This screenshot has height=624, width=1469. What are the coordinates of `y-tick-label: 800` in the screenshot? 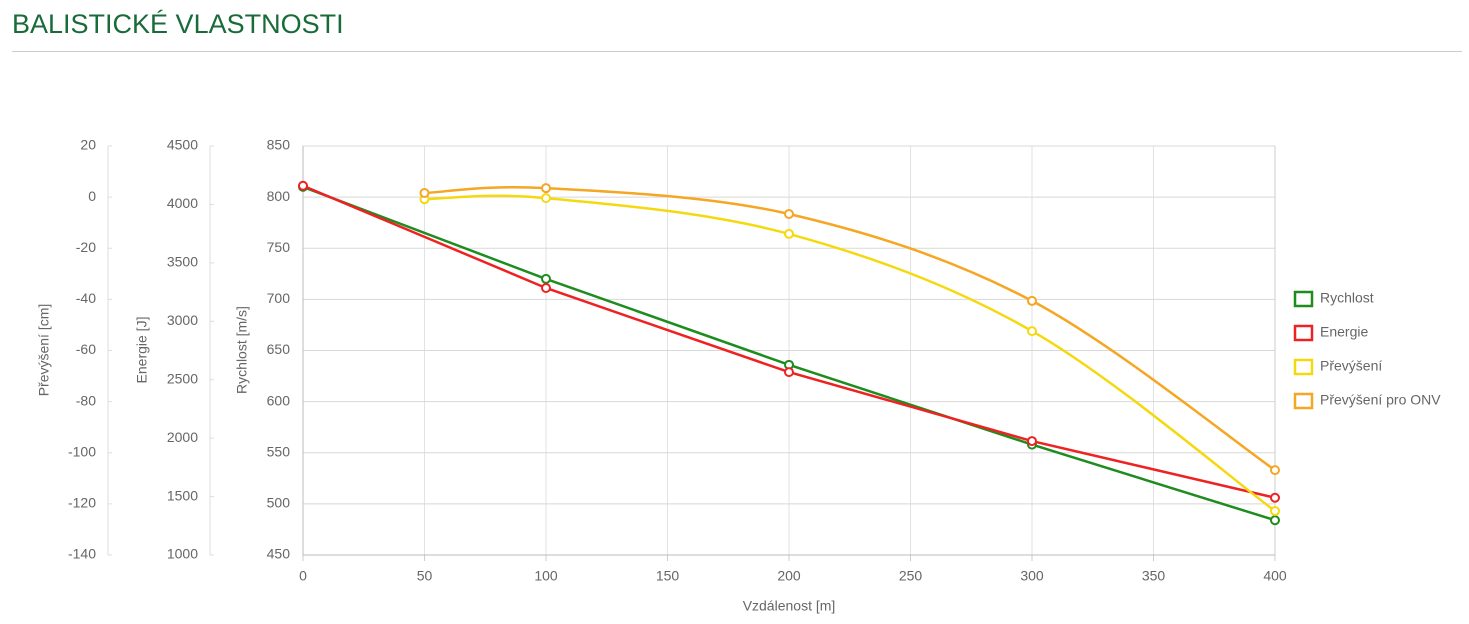 It's located at (279, 196).